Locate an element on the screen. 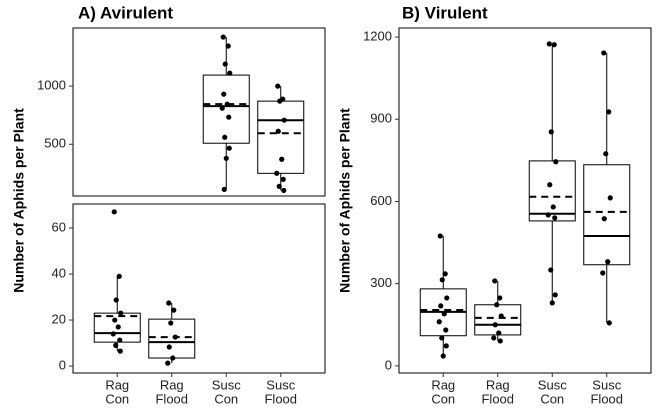  y-tick-label: 60 is located at coordinates (59, 226).